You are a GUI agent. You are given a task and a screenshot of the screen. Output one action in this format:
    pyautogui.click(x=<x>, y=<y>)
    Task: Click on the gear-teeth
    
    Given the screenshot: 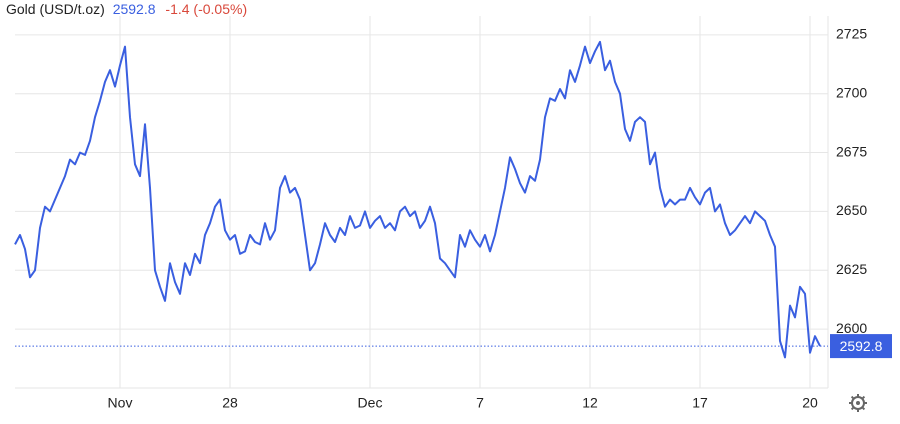 What is the action you would take?
    pyautogui.click(x=858, y=403)
    